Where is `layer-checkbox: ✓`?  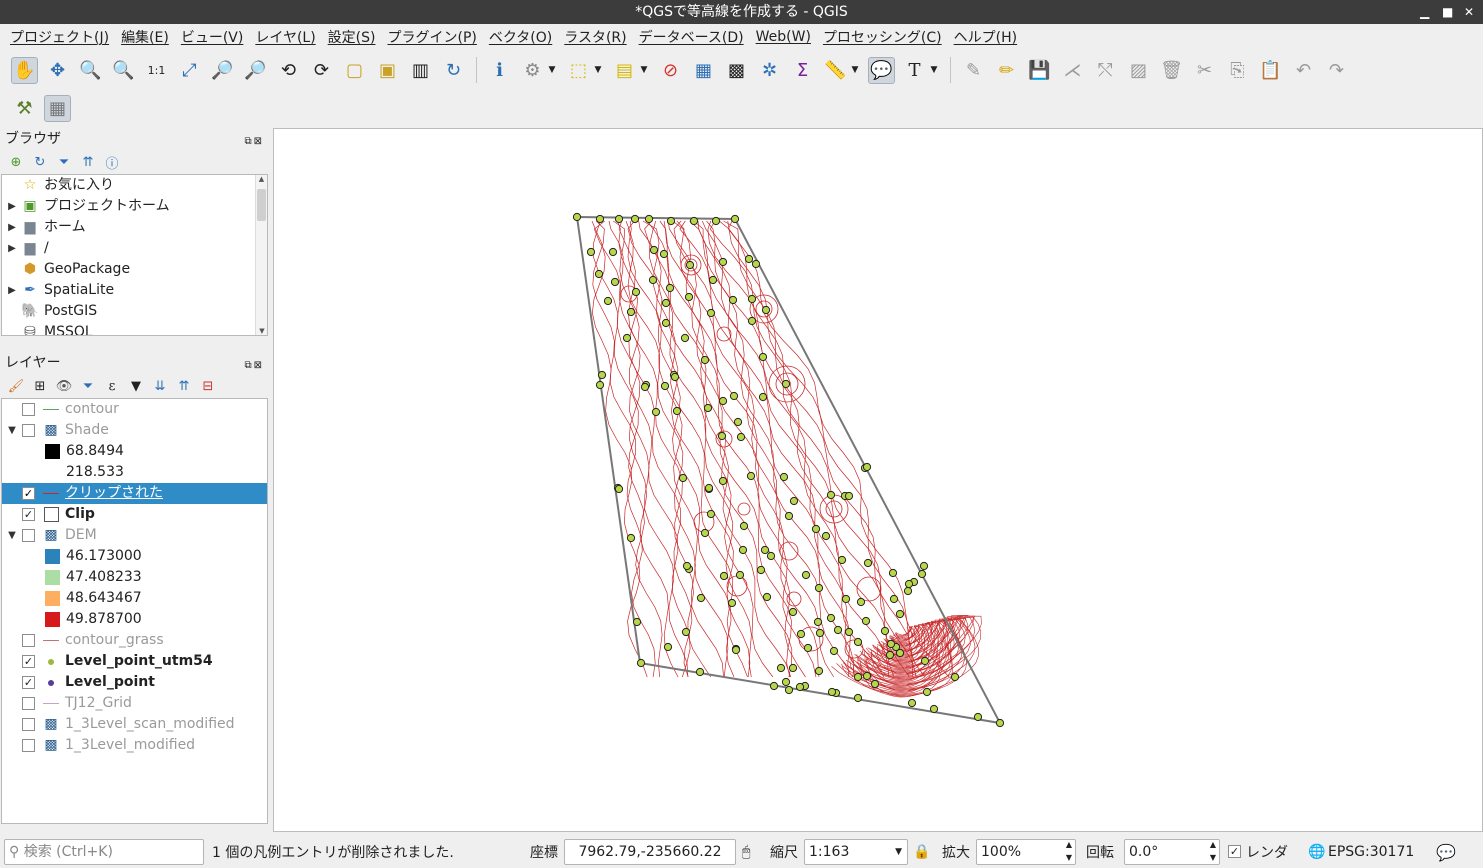 layer-checkbox: ✓ is located at coordinates (28, 661).